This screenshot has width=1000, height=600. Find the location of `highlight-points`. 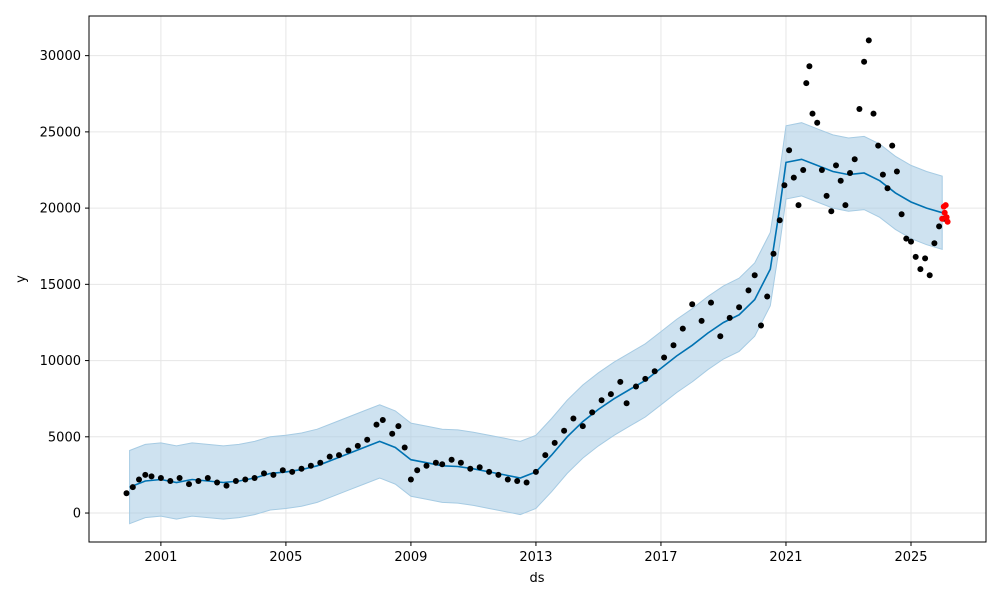

highlight-points is located at coordinates (945, 213).